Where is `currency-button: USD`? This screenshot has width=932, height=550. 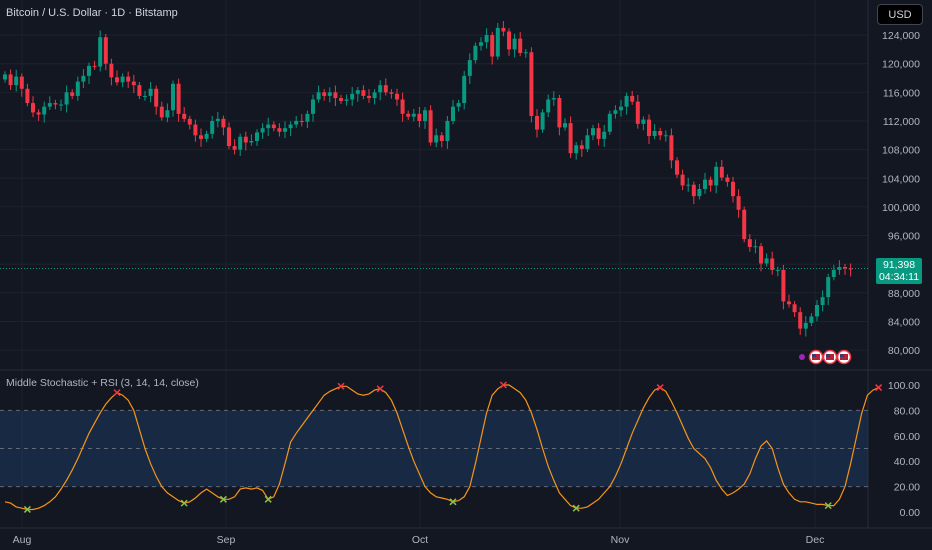
currency-button: USD is located at coordinates (900, 14).